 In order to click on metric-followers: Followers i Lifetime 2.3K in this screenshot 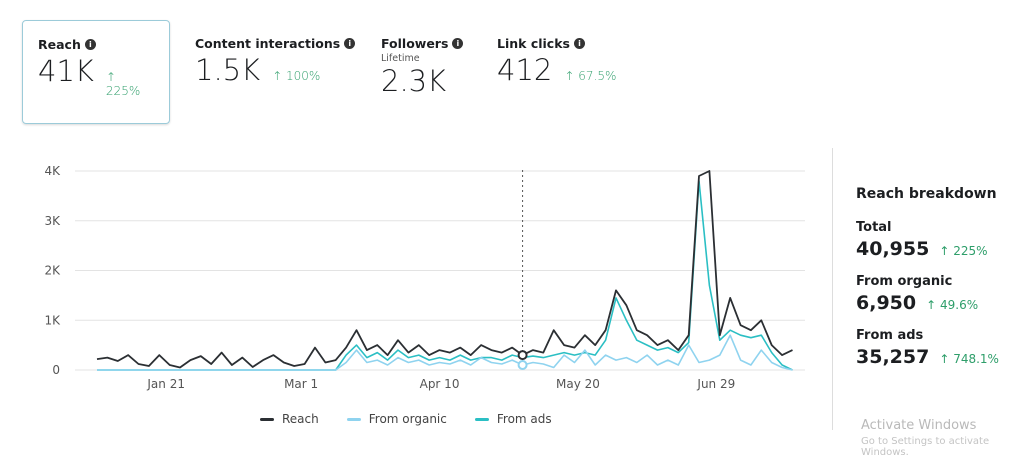, I will do `click(422, 72)`.